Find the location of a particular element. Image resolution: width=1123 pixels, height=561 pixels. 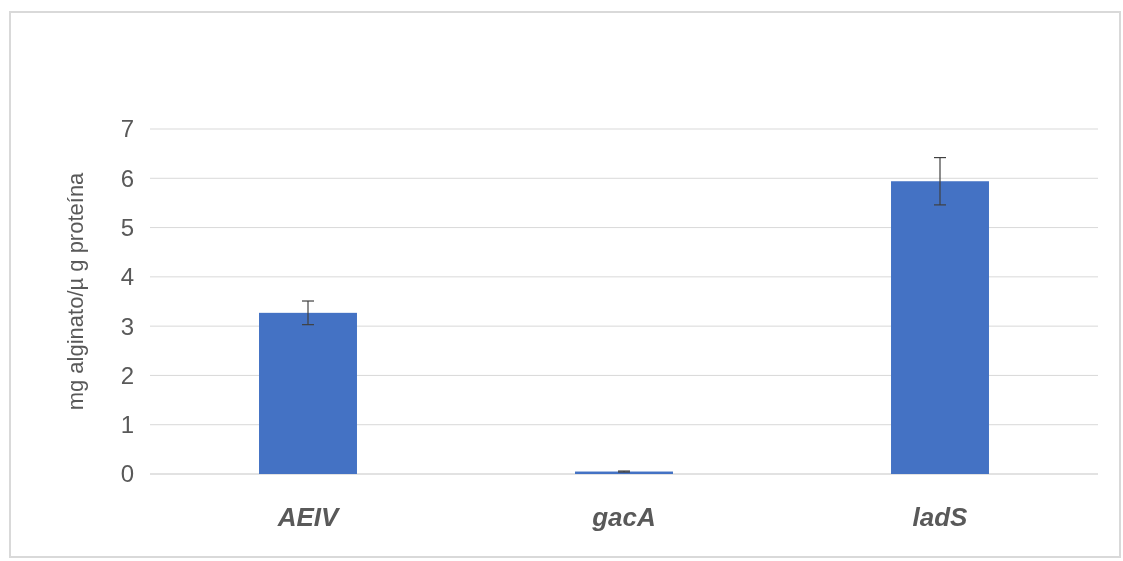

x-tick-label: AEIV is located at coordinates (308, 517).